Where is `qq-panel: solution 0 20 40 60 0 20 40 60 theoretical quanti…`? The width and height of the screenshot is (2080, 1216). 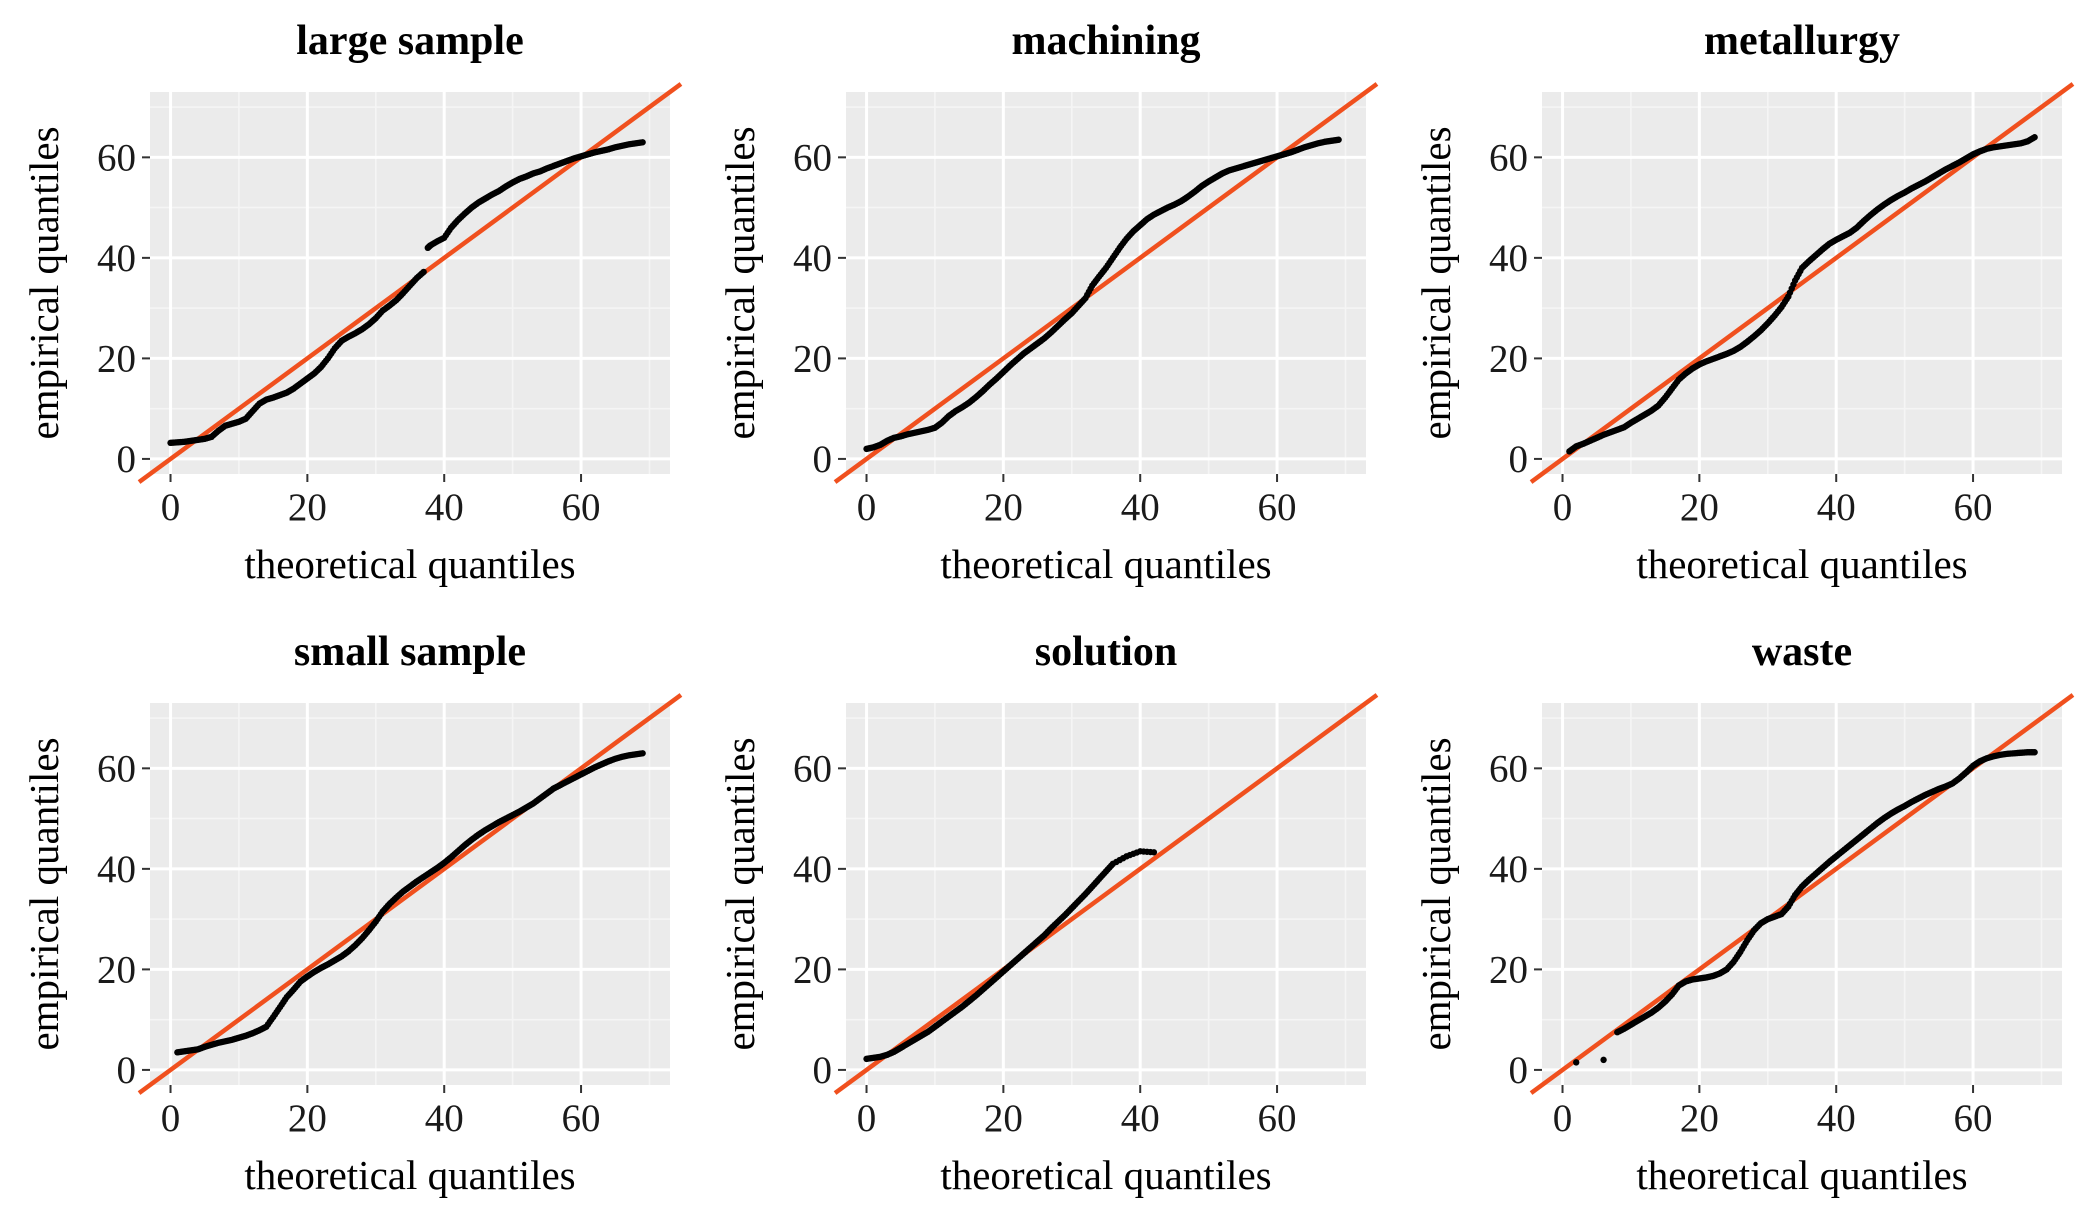
qq-panel: solution 0 20 40 60 0 20 40 60 theoretical quanti… is located at coordinates (1048, 913).